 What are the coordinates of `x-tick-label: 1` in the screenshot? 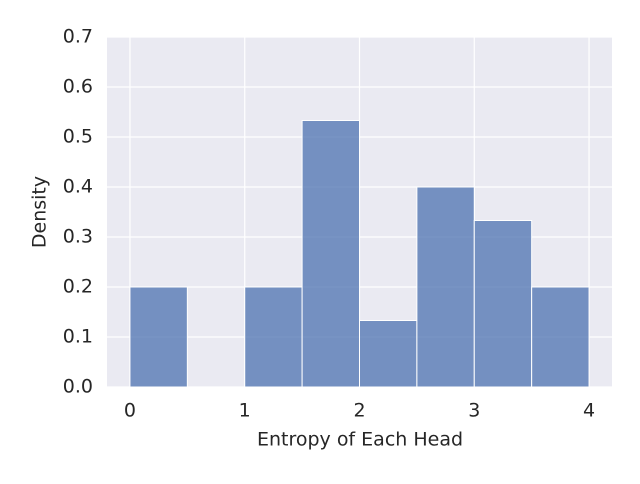 It's located at (245, 411).